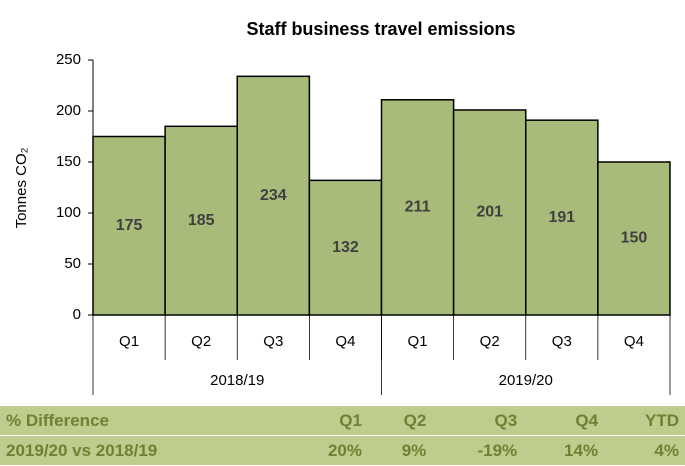  Describe the element at coordinates (644, 420) in the screenshot. I see `table-cell: YTD` at that location.